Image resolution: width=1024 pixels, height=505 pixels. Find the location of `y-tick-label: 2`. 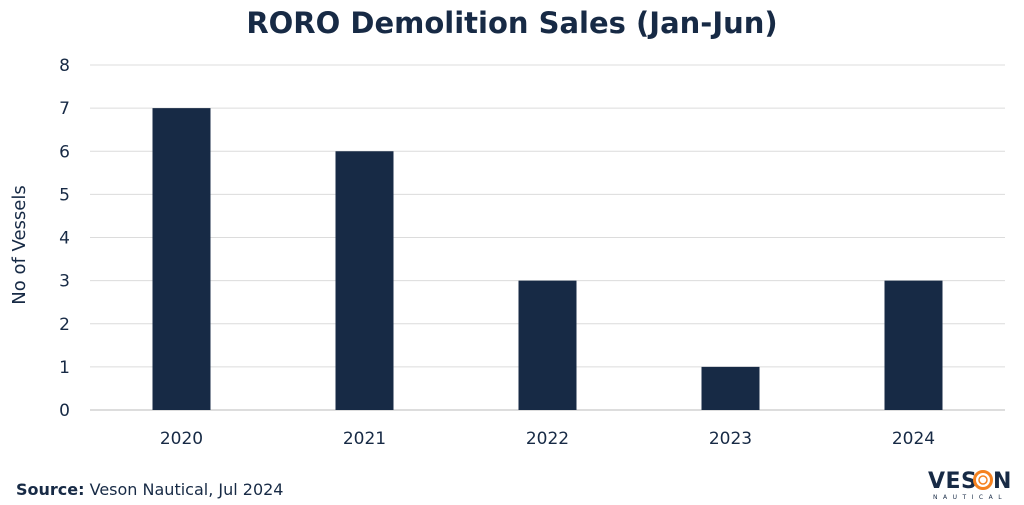

y-tick-label: 2 is located at coordinates (64, 325).